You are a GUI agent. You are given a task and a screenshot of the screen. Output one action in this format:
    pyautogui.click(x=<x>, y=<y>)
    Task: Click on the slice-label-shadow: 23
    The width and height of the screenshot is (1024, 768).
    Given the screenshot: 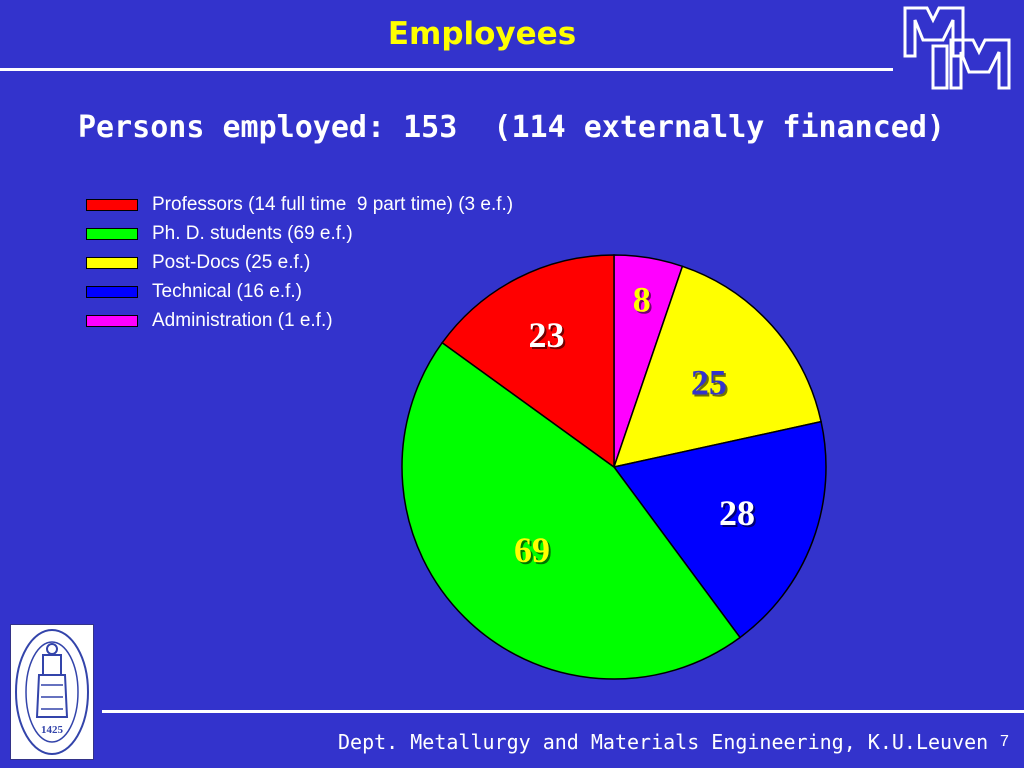 What is the action you would take?
    pyautogui.click(x=548, y=337)
    